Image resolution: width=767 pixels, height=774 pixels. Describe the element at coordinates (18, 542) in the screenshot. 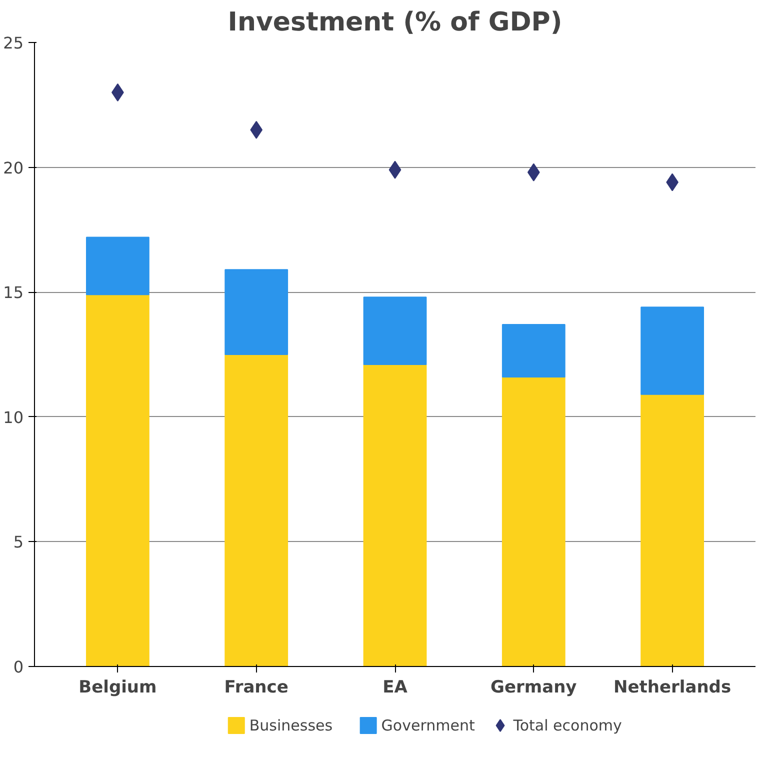

I see `y-tick-label: 5` at that location.